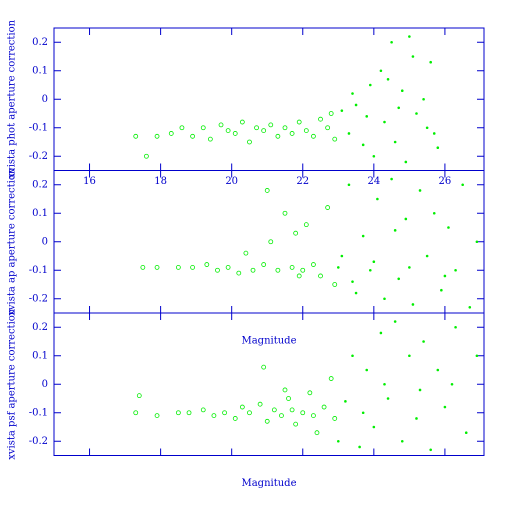  What do you see at coordinates (231, 181) in the screenshot?
I see `x-tick-label: 20` at bounding box center [231, 181].